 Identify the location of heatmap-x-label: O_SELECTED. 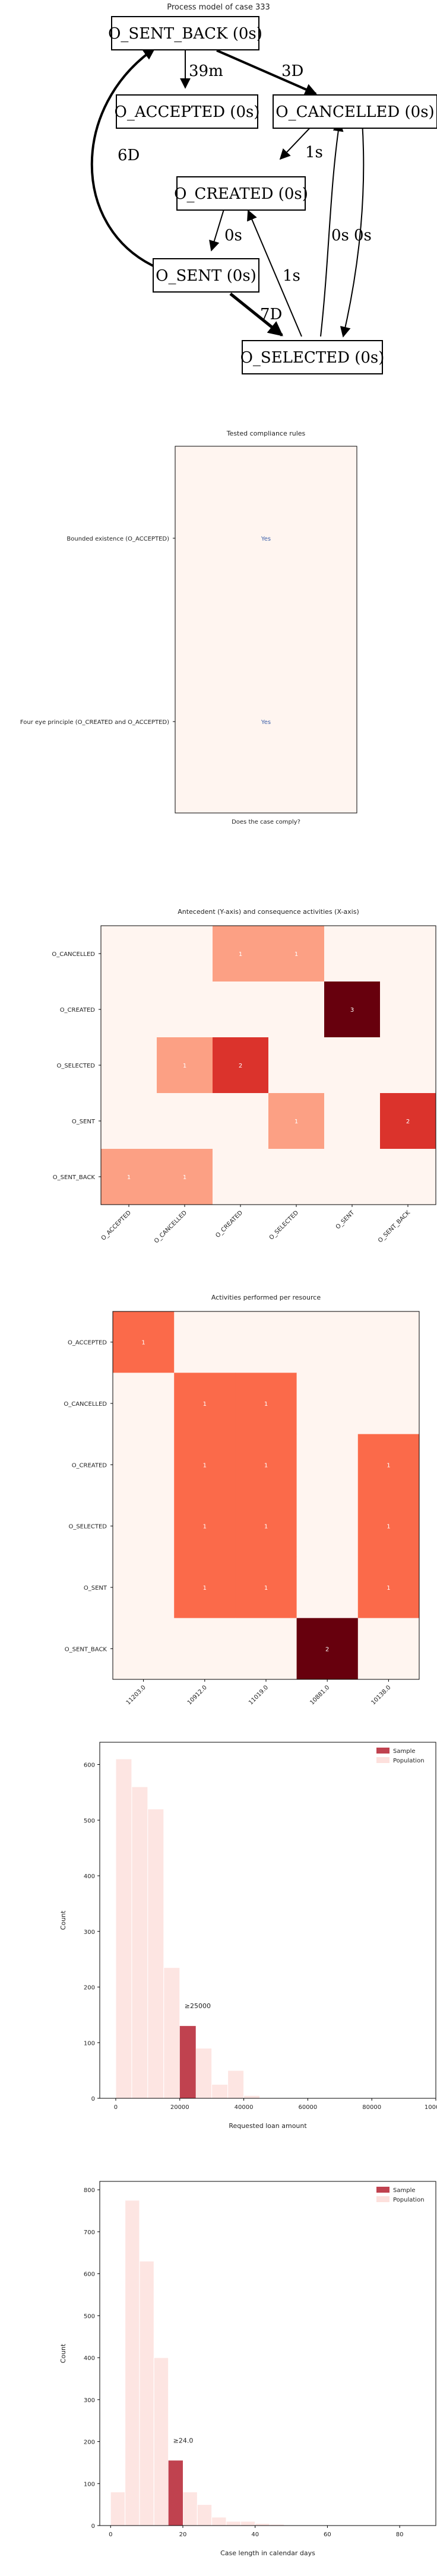
(284, 1225).